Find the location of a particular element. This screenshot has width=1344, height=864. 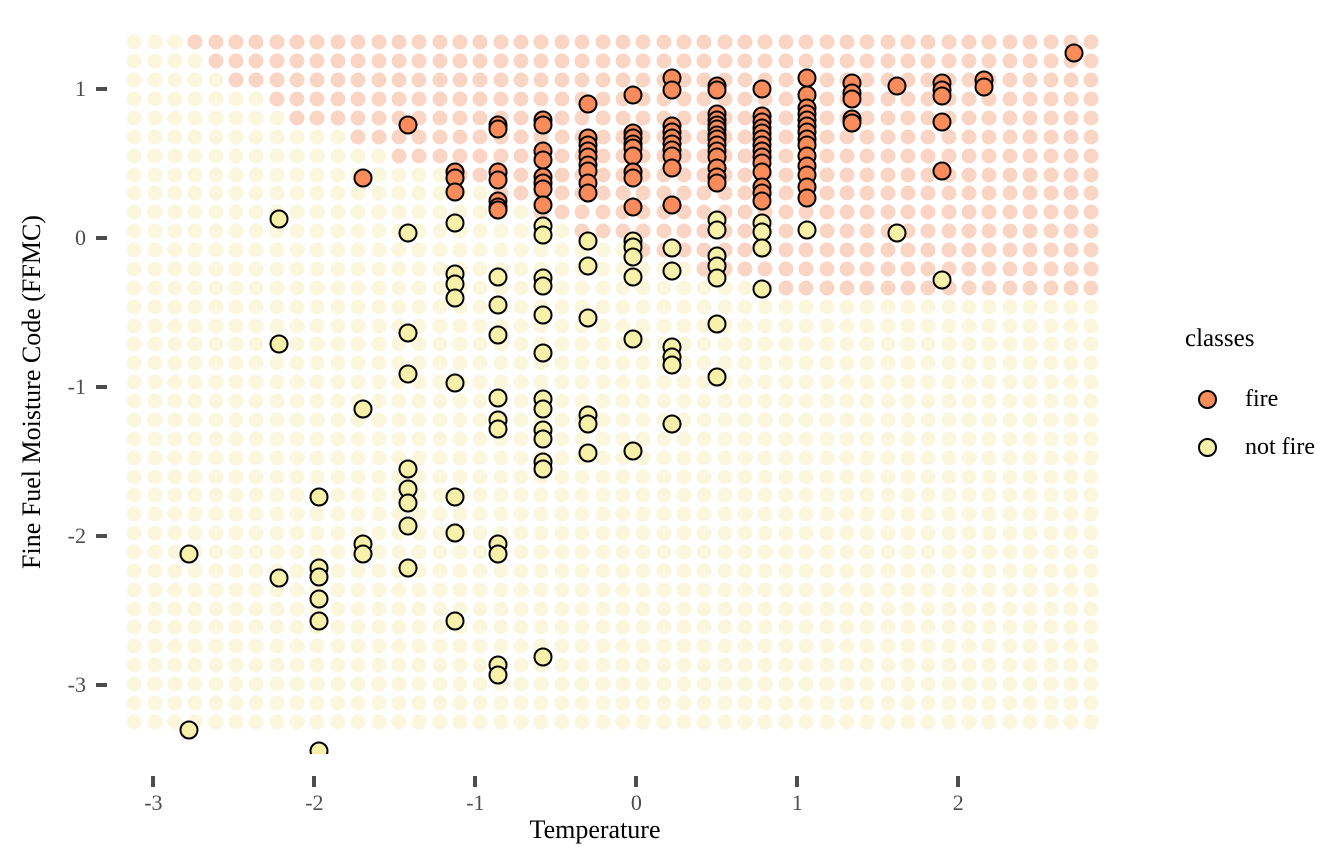

x-tick-label: 0 is located at coordinates (636, 802).